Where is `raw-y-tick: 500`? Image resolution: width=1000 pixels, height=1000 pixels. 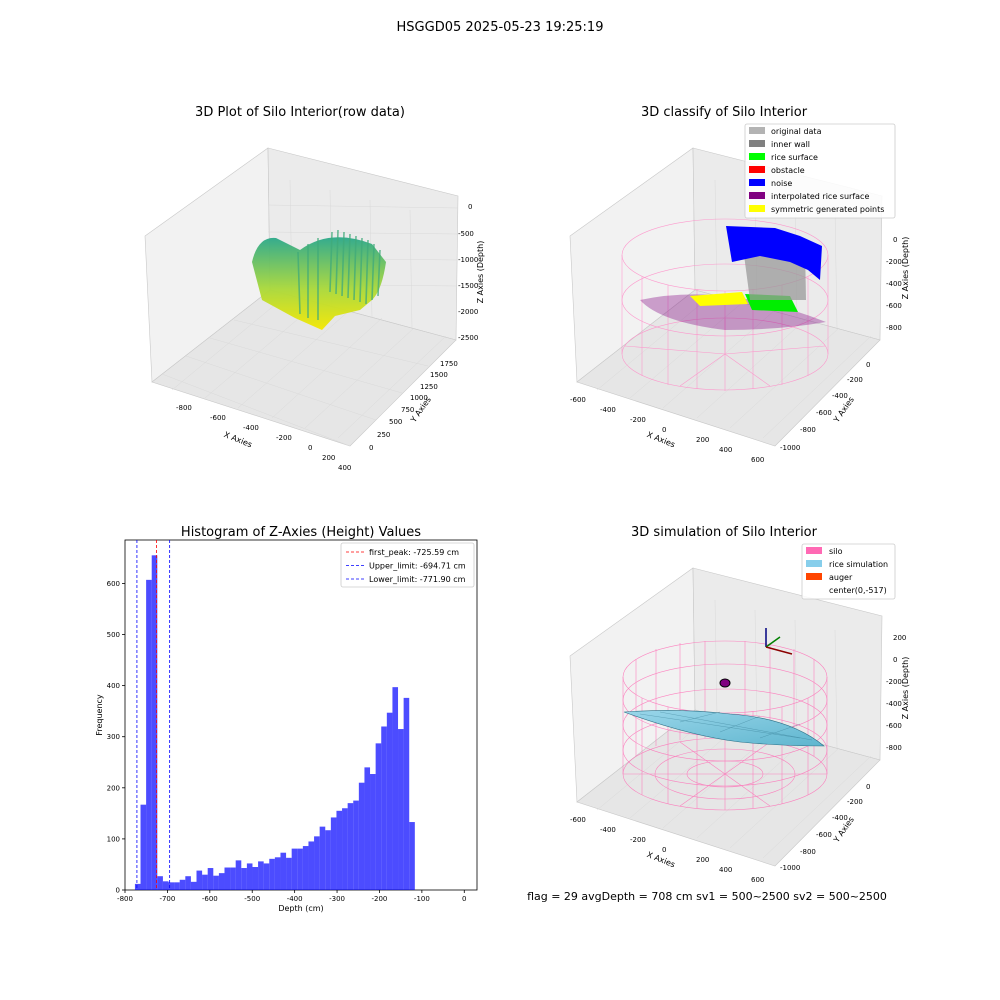
raw-y-tick: 500 is located at coordinates (395, 422).